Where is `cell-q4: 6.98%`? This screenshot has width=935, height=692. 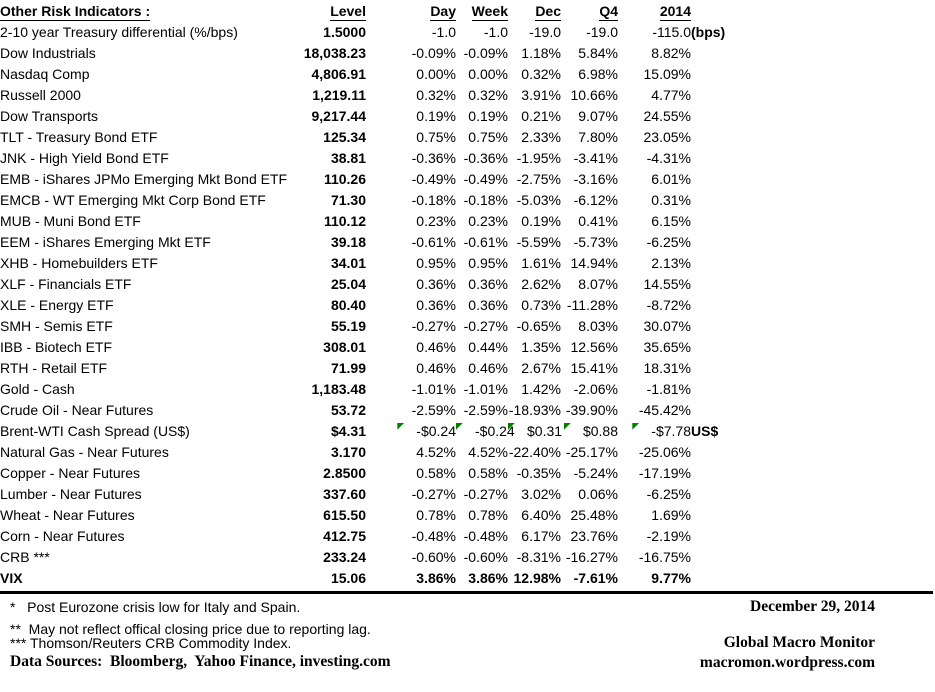
cell-q4: 6.98% is located at coordinates (598, 74).